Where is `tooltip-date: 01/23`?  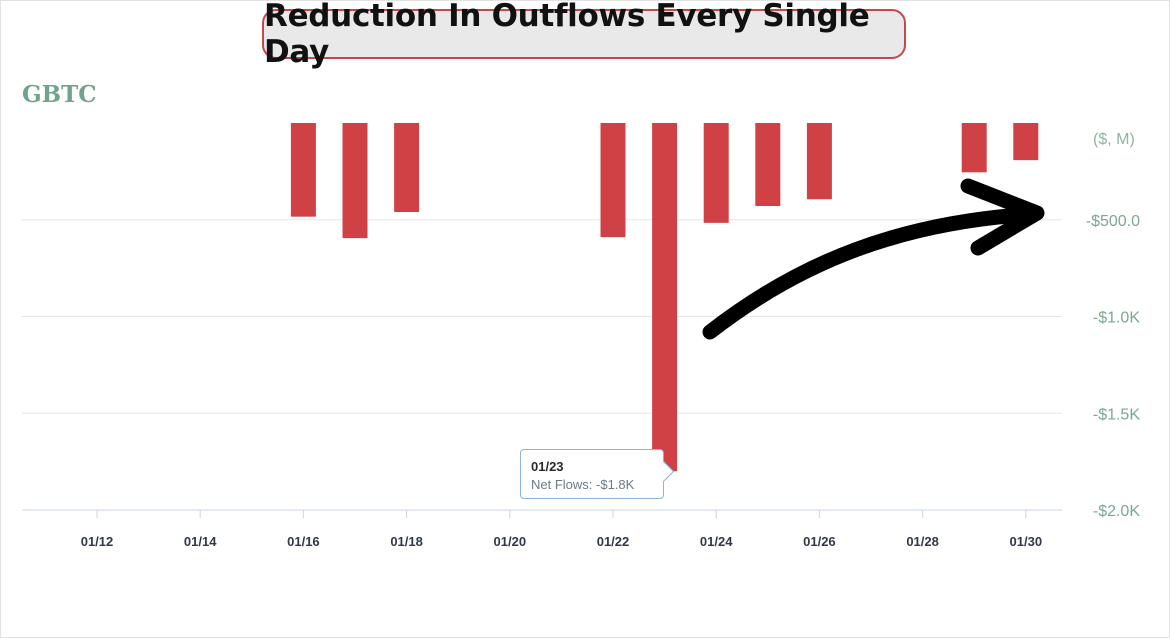
tooltip-date: 01/23 is located at coordinates (547, 466).